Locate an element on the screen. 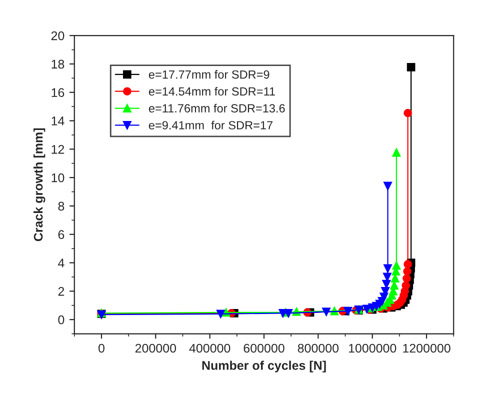 The height and width of the screenshot is (395, 480). legend-label: e=9.41mm for SDR=17 is located at coordinates (210, 125).